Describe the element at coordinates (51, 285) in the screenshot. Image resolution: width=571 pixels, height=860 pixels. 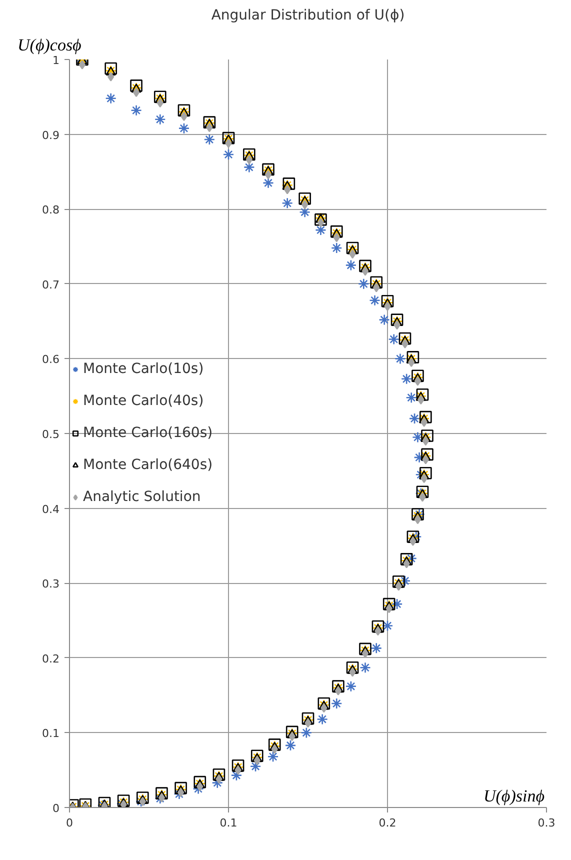
I see `y-tick-label: 0.7` at that location.